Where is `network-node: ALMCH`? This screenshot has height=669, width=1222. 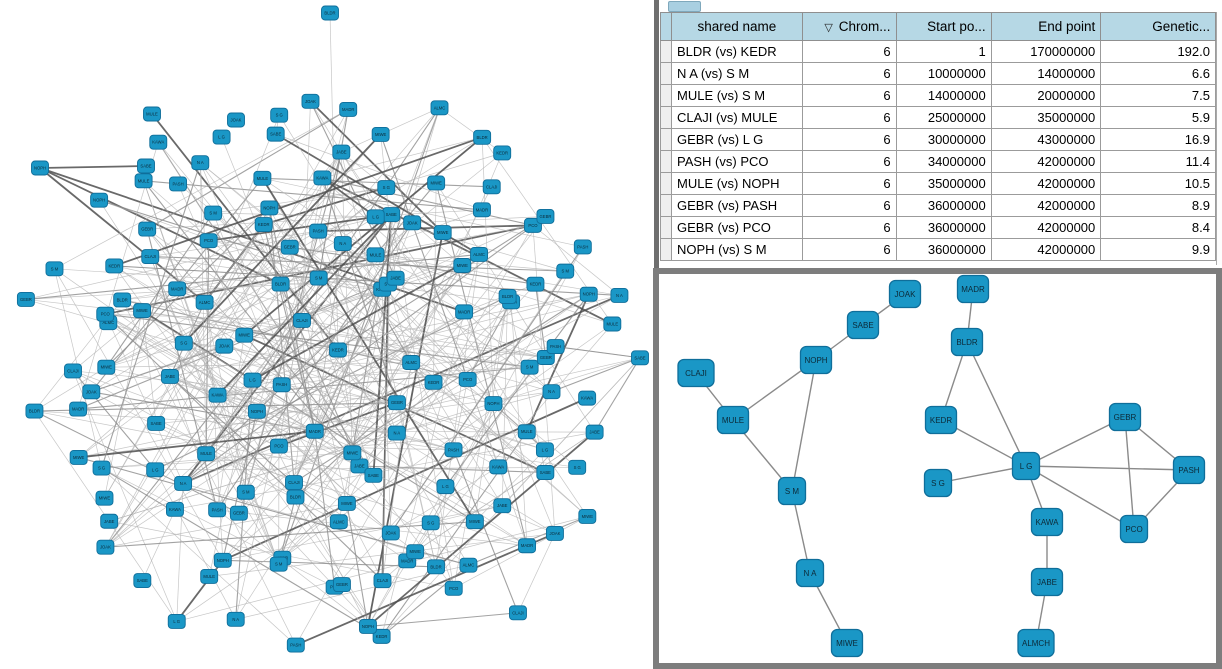
network-node: ALMCH is located at coordinates (1036, 643).